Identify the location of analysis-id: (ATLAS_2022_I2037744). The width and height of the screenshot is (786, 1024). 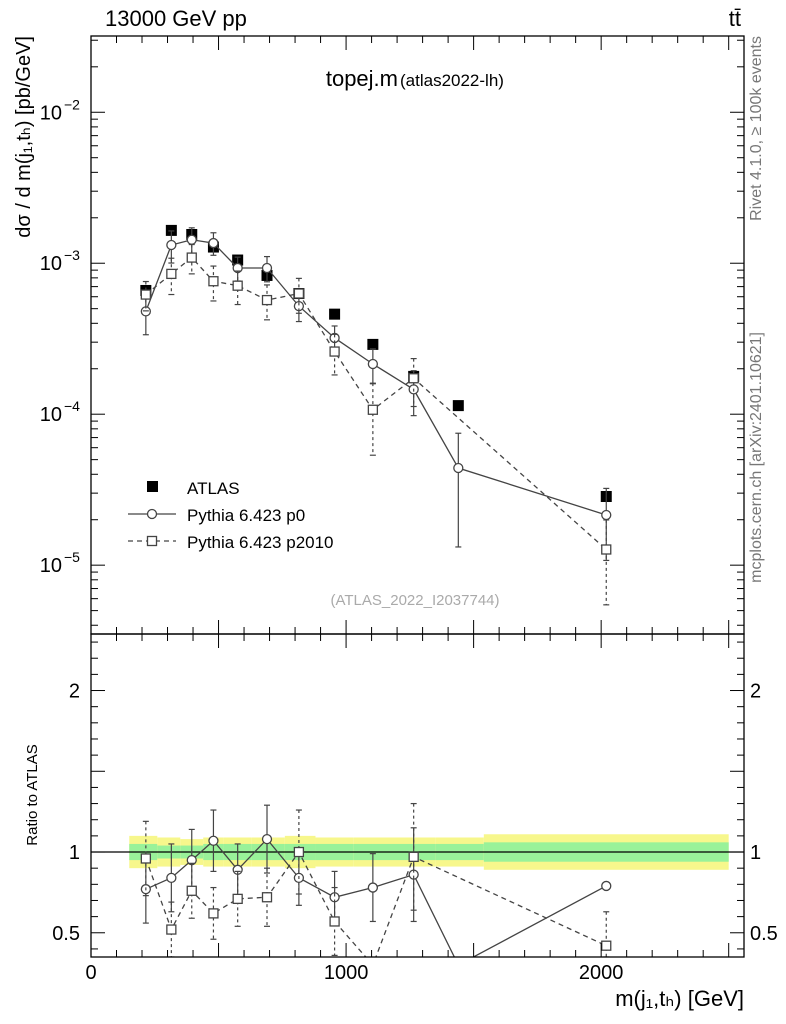
(414, 600).